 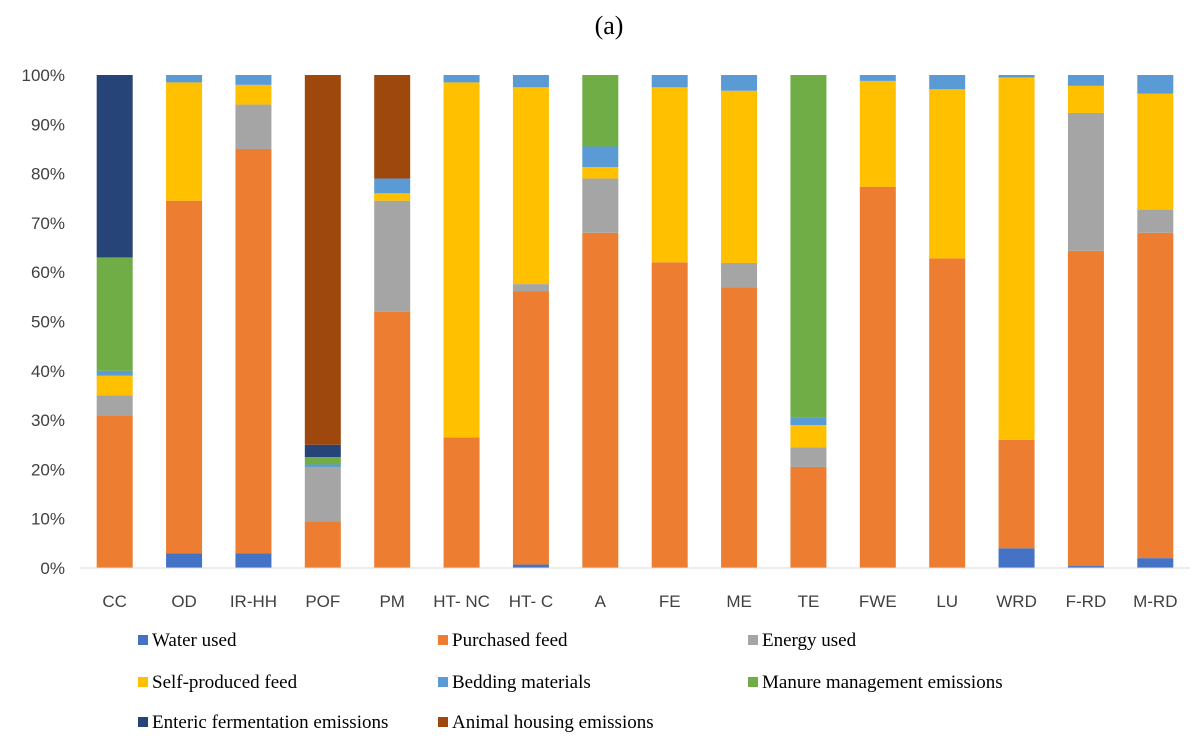 What do you see at coordinates (601, 601) in the screenshot?
I see `x-tick-label: A` at bounding box center [601, 601].